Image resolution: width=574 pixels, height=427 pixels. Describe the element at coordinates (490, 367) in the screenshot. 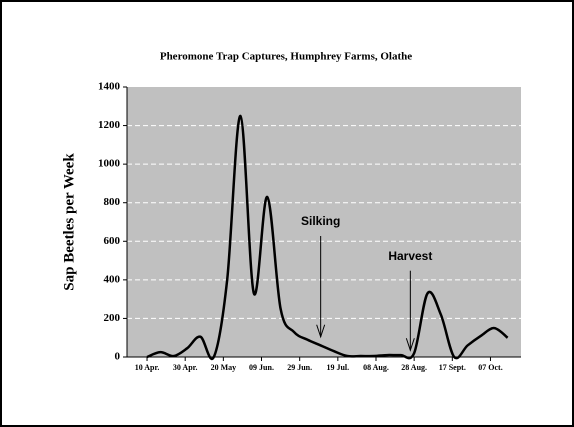

I see `x-tick-label: 07 Oct.` at that location.